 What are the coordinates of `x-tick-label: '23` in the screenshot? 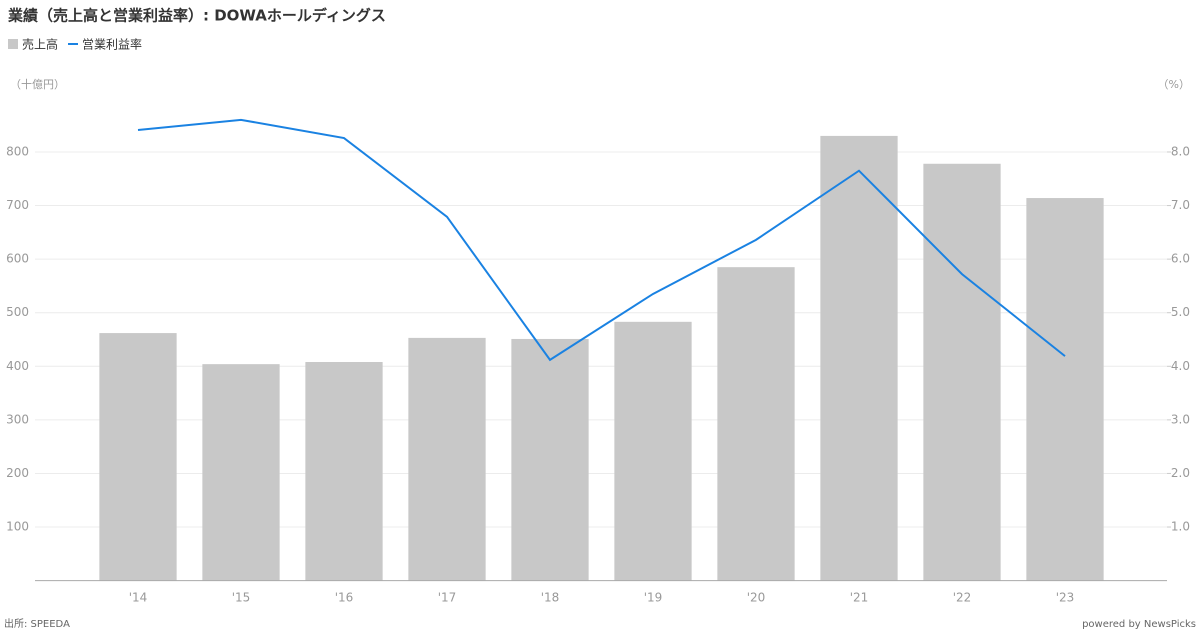 It's located at (1065, 598).